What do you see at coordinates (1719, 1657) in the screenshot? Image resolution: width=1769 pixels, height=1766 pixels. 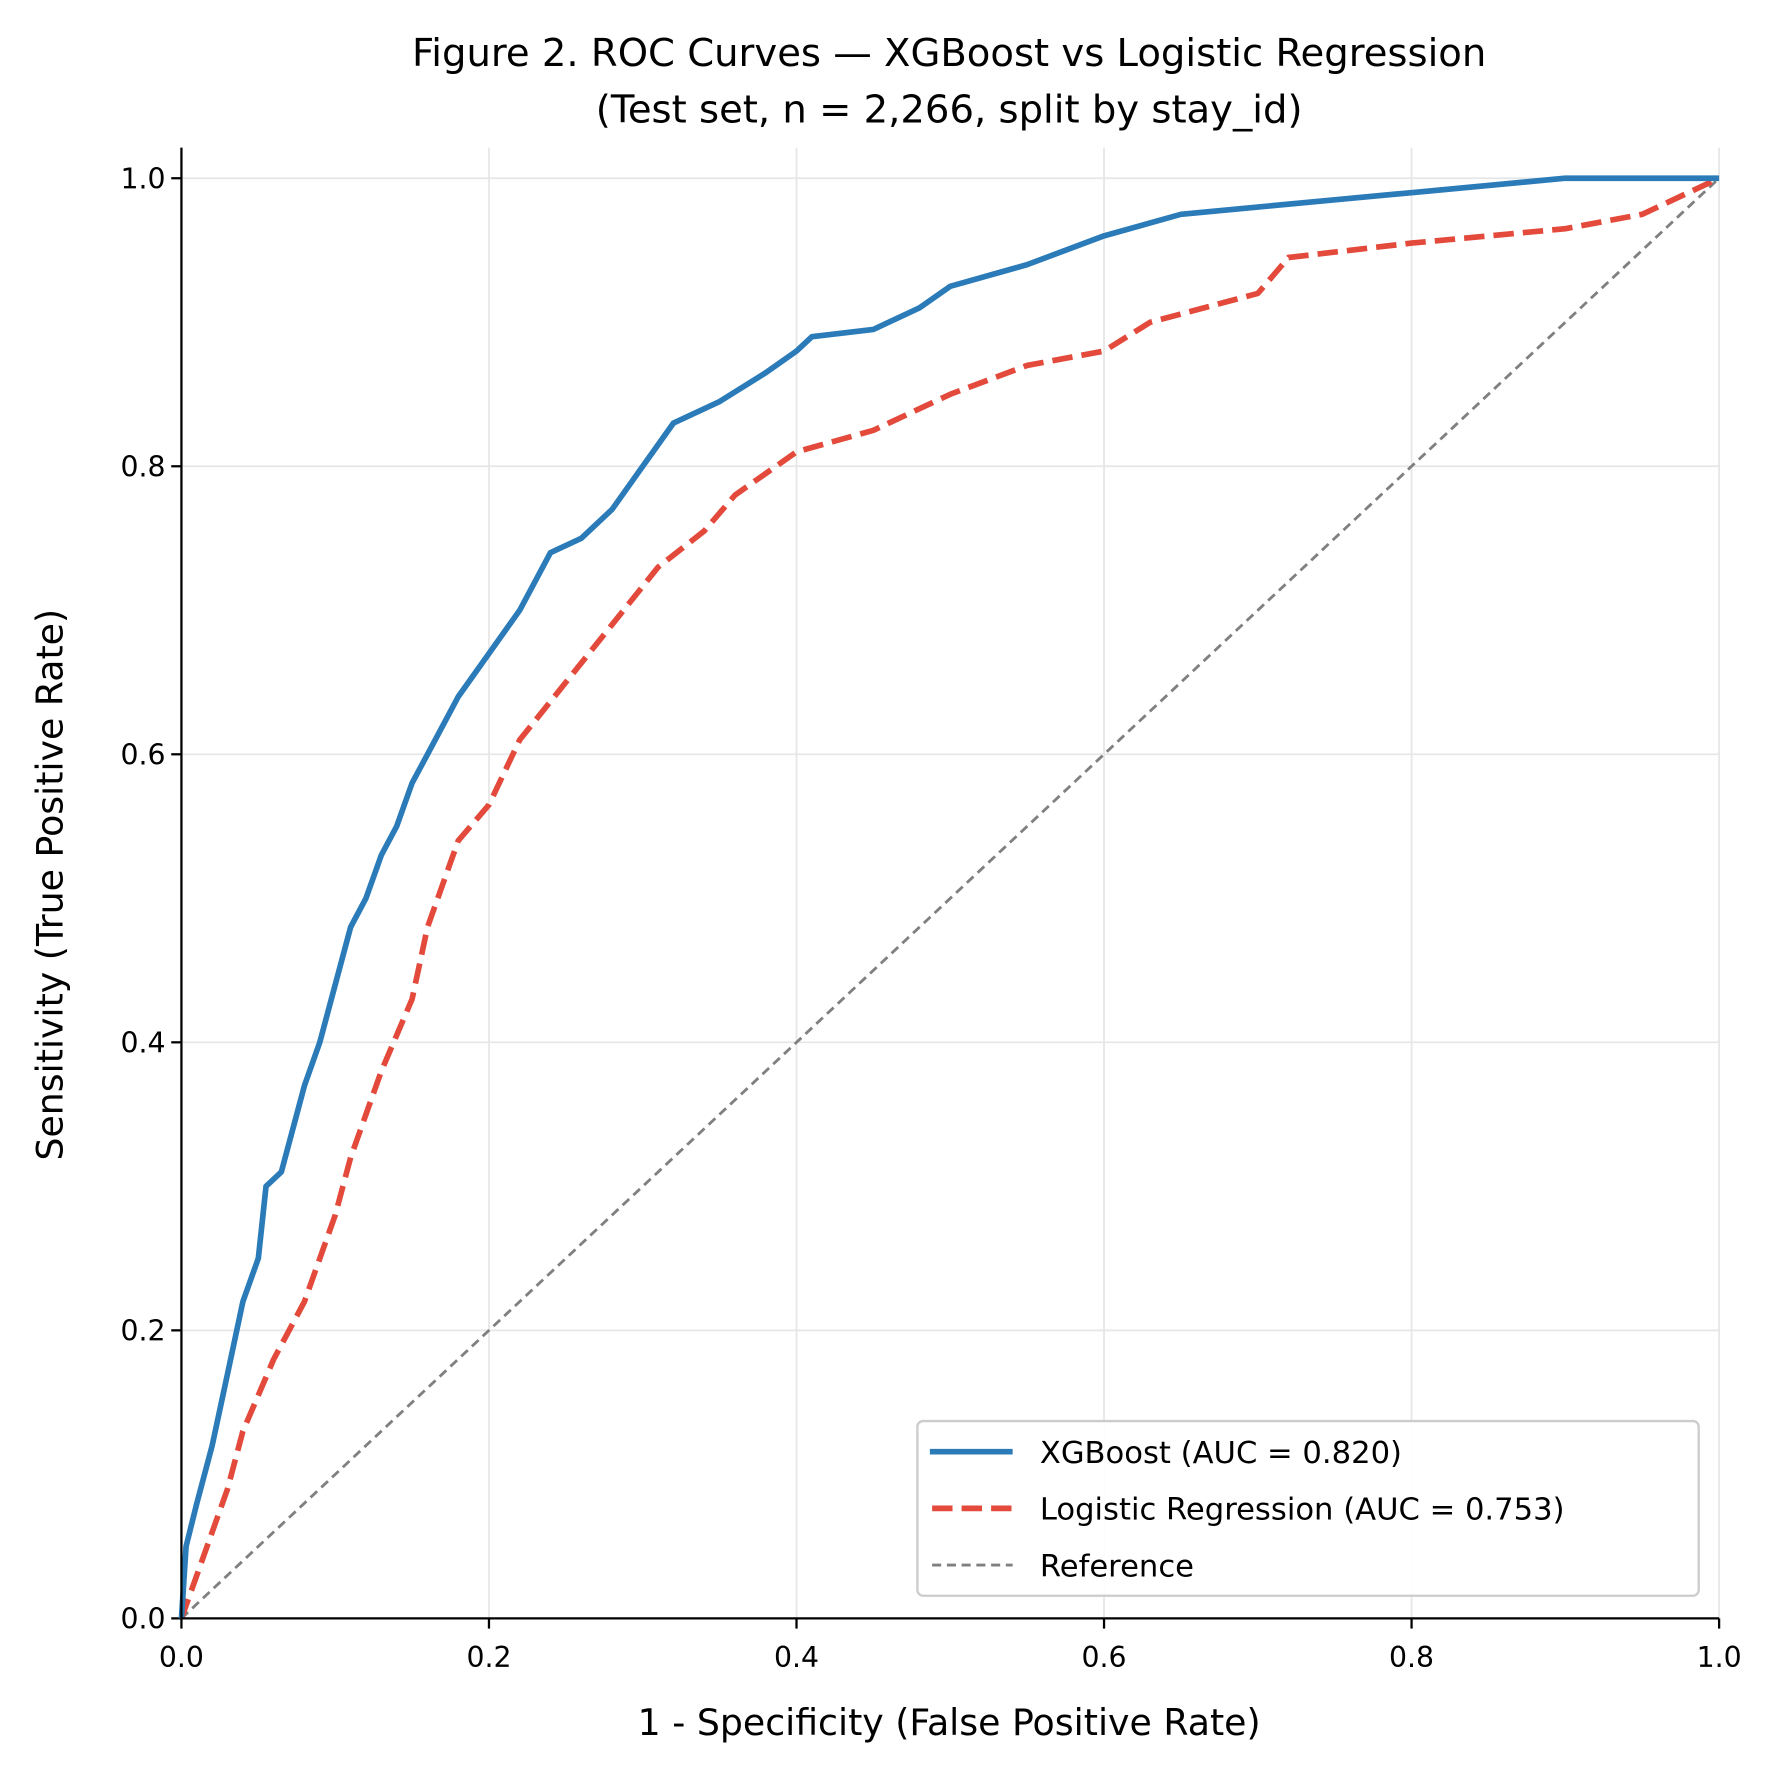 I see `x-tick-label: 1.0` at bounding box center [1719, 1657].